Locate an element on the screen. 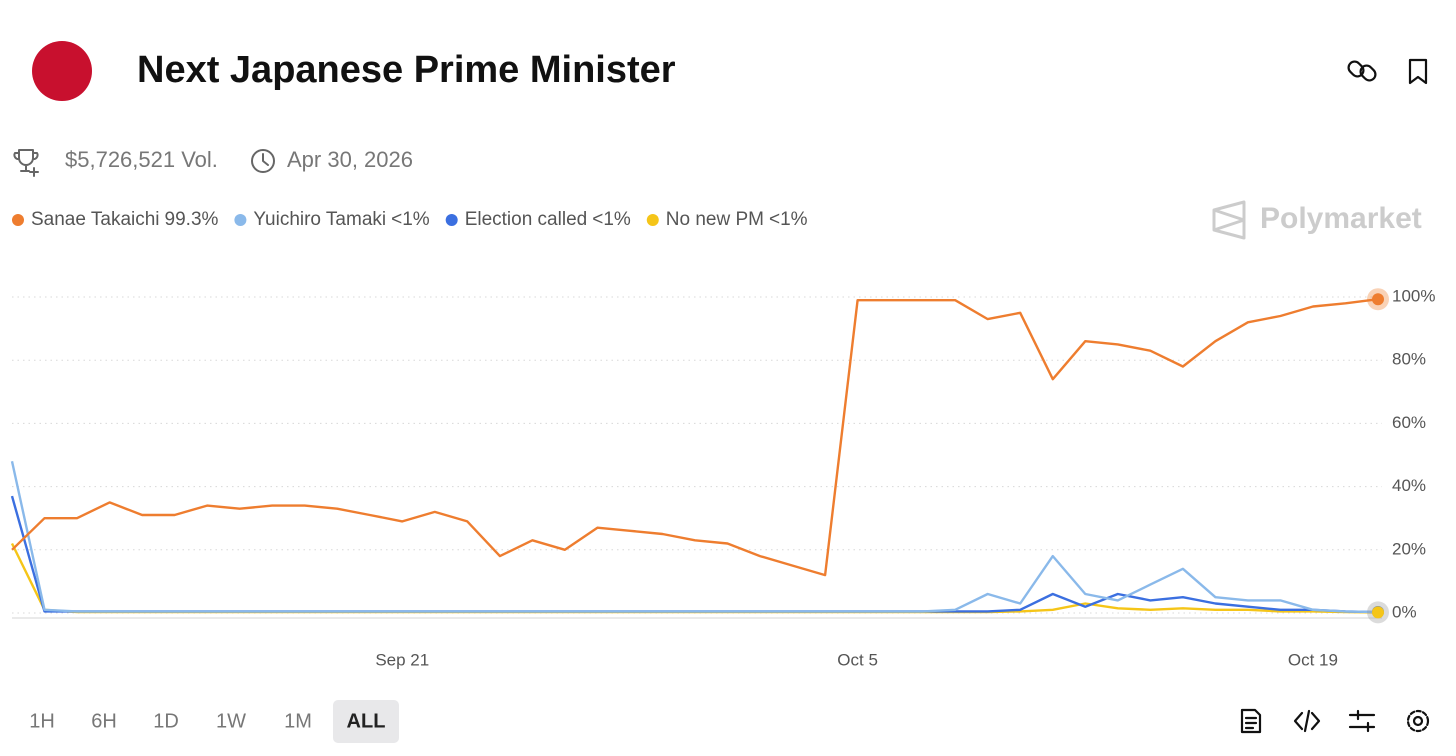  legend-name: Election called is located at coordinates (526, 219).